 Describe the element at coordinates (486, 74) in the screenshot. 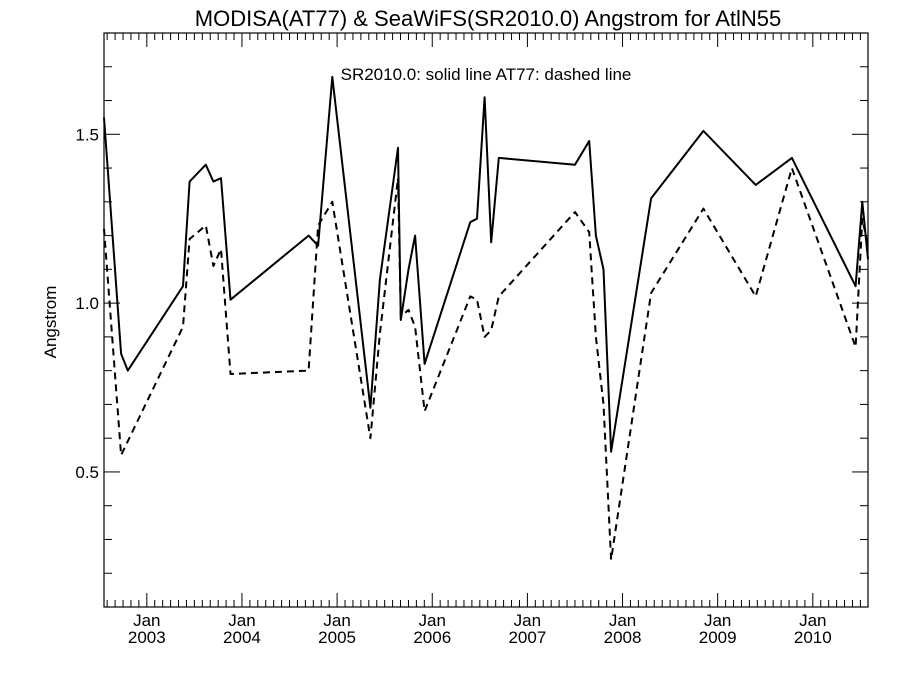

I see `legend-note: SR2010.0: solid line AT77: dashed line` at that location.